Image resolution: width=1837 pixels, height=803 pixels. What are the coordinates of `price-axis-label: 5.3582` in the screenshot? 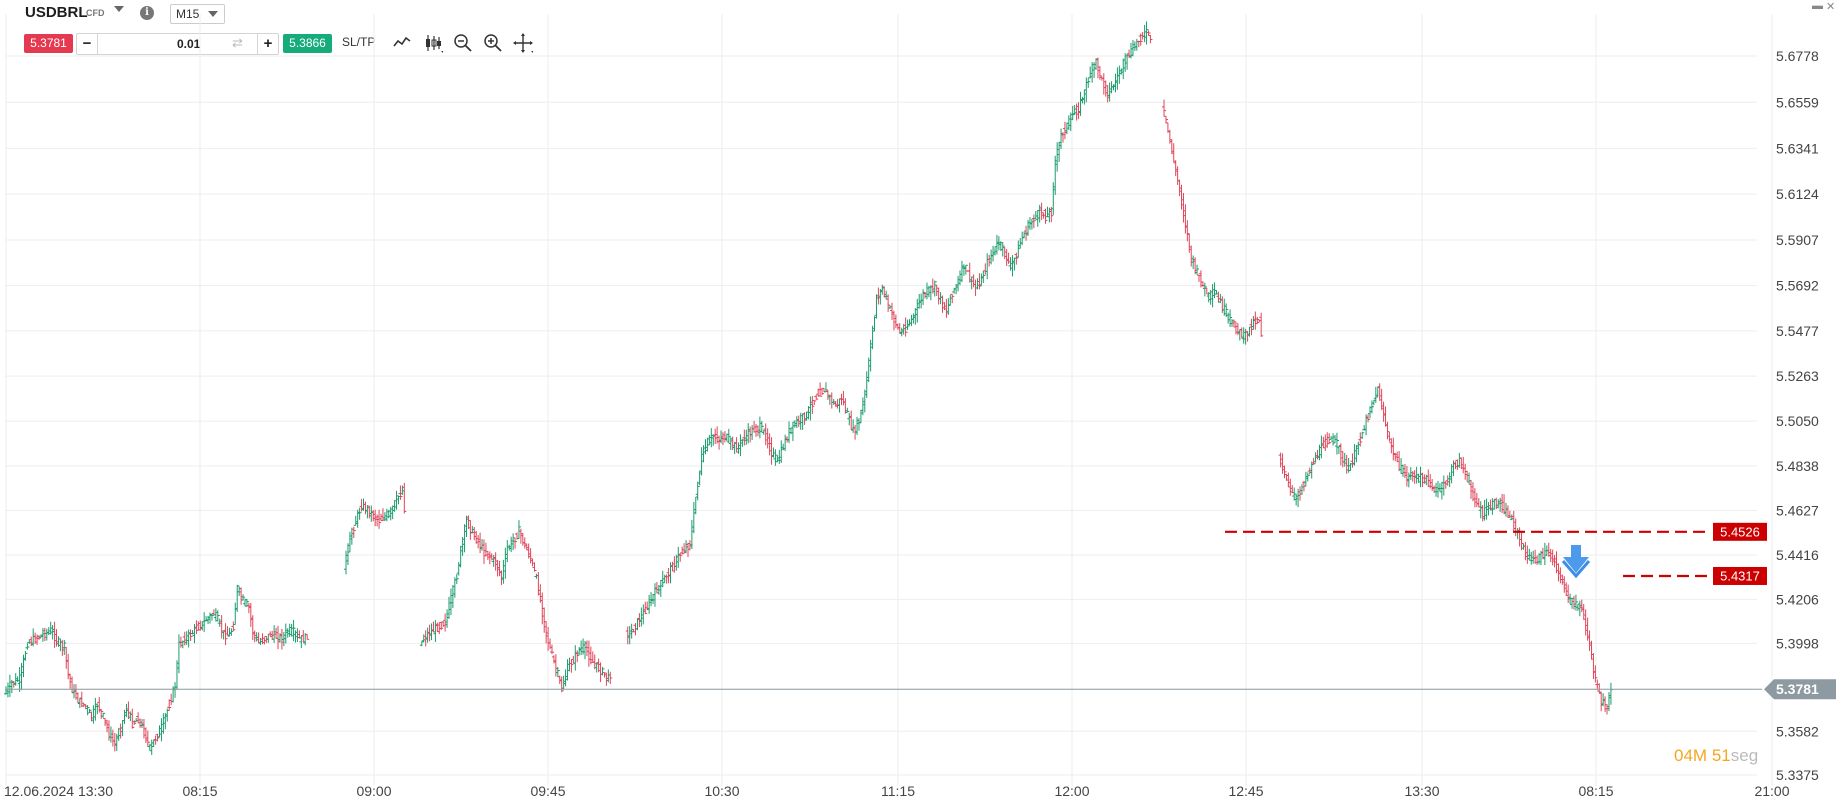 It's located at (1797, 731).